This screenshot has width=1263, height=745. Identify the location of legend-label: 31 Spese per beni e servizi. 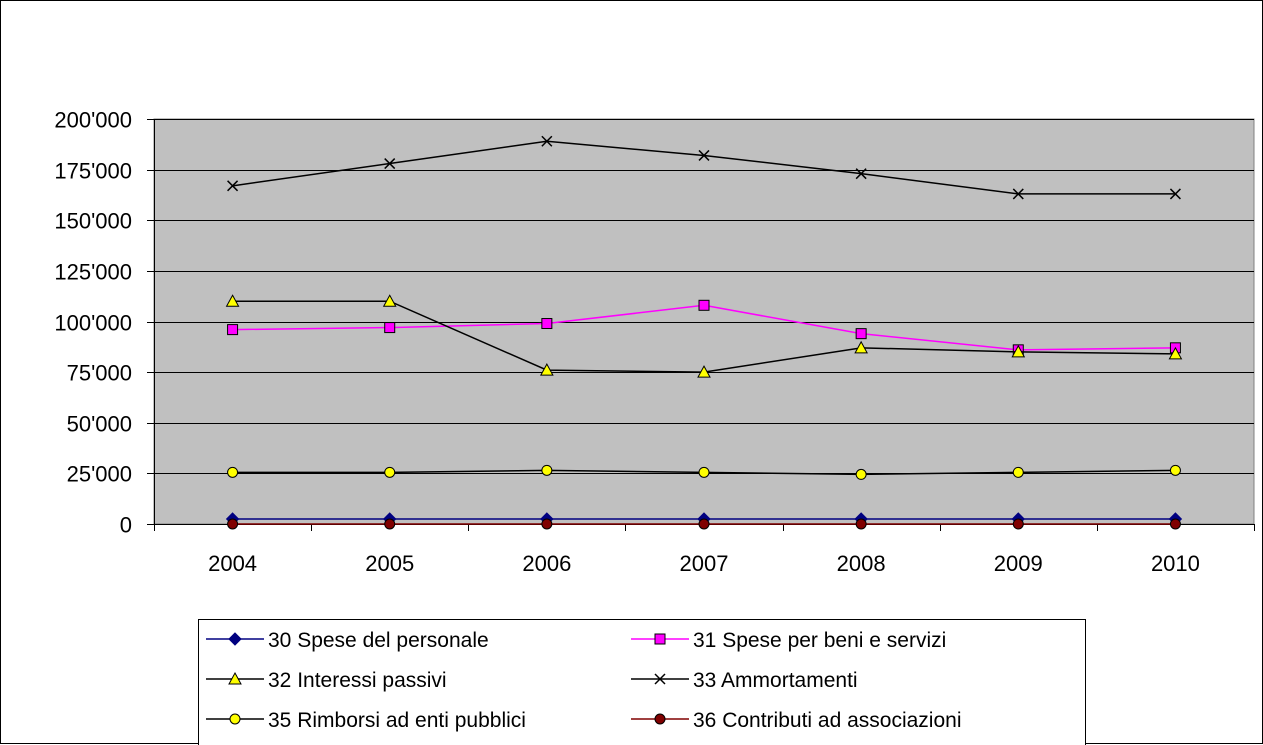
(819, 640).